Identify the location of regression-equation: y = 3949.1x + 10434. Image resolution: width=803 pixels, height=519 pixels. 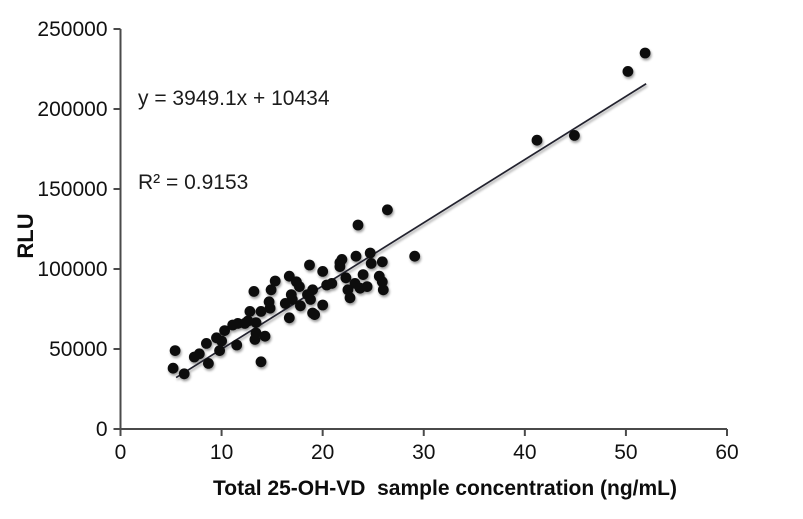
(234, 98).